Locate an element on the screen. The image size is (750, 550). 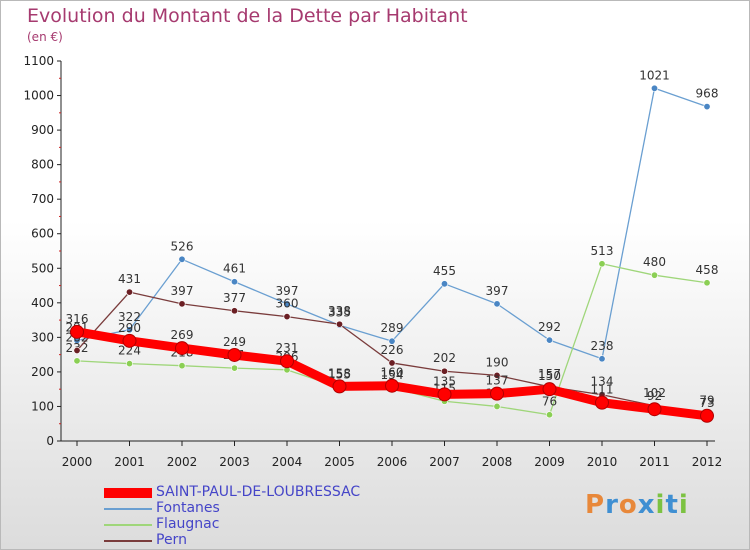
legend-label: SAINT-PAUL-DE-LOUBRESSAC is located at coordinates (258, 492).